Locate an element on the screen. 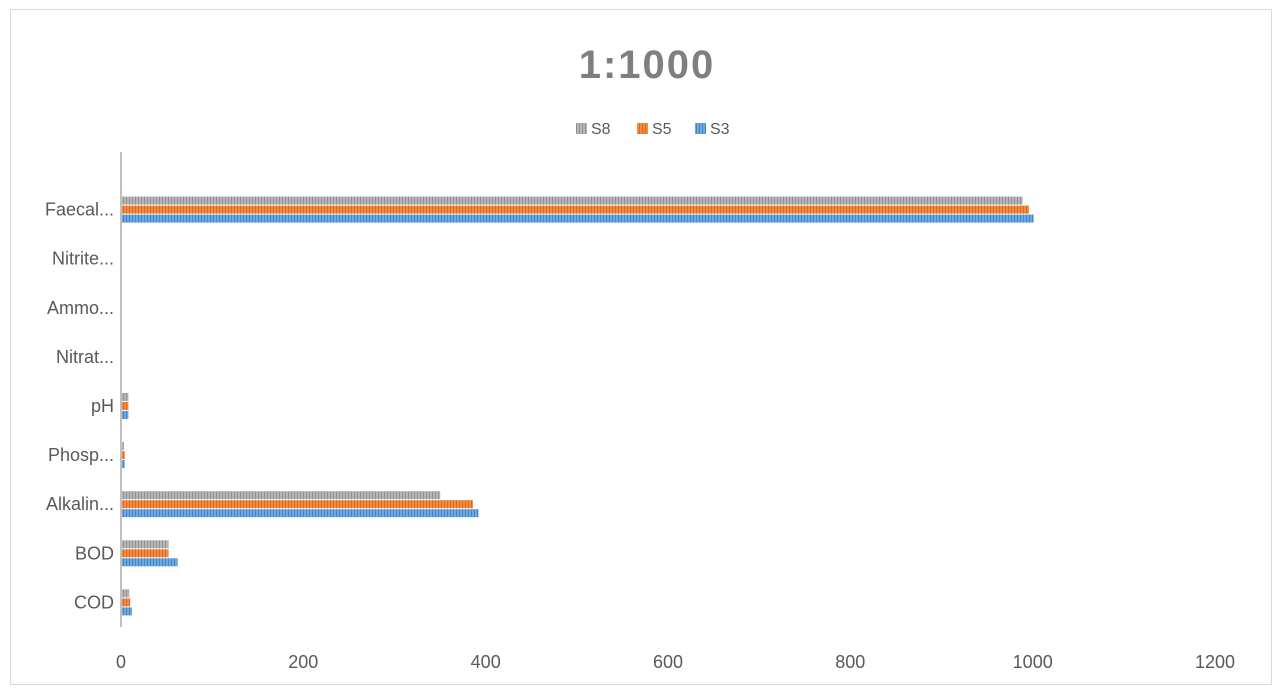  x-tick-label-2: 400 is located at coordinates (486, 662).